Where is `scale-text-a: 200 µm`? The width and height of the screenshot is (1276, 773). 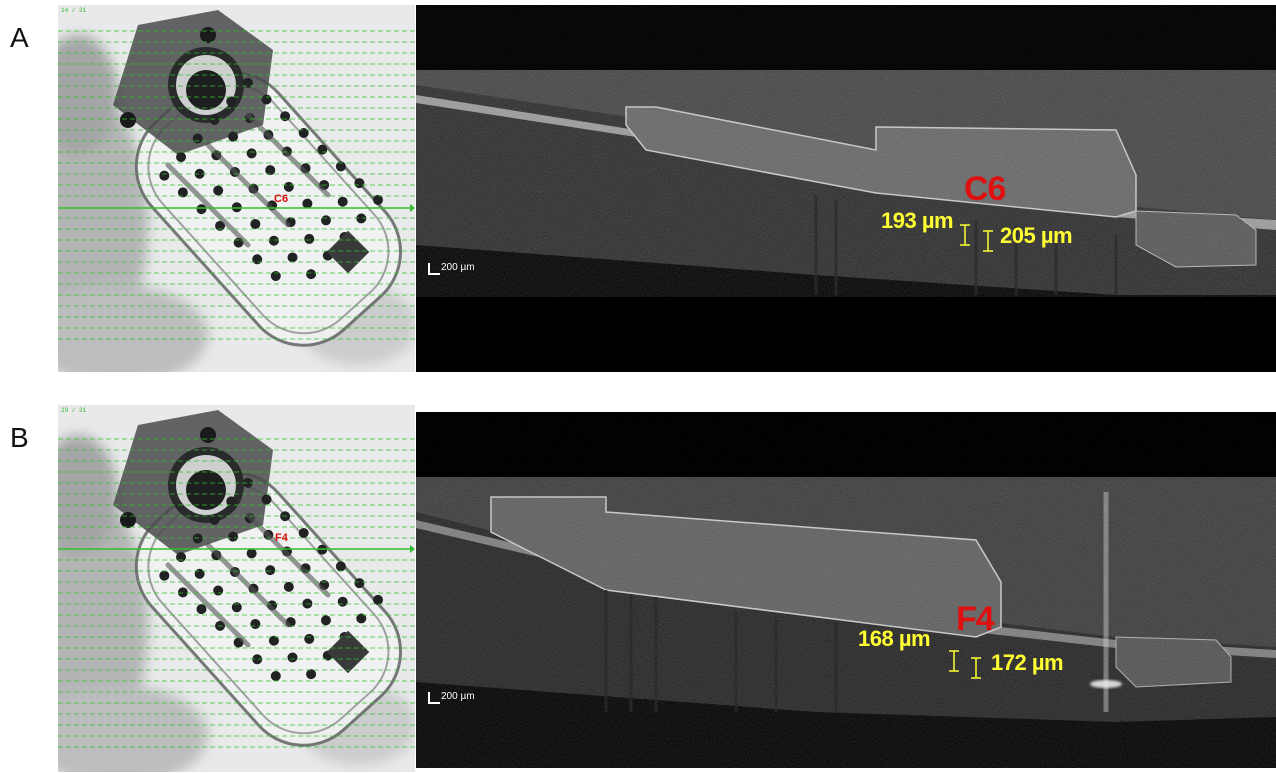 scale-text-a: 200 µm is located at coordinates (458, 267).